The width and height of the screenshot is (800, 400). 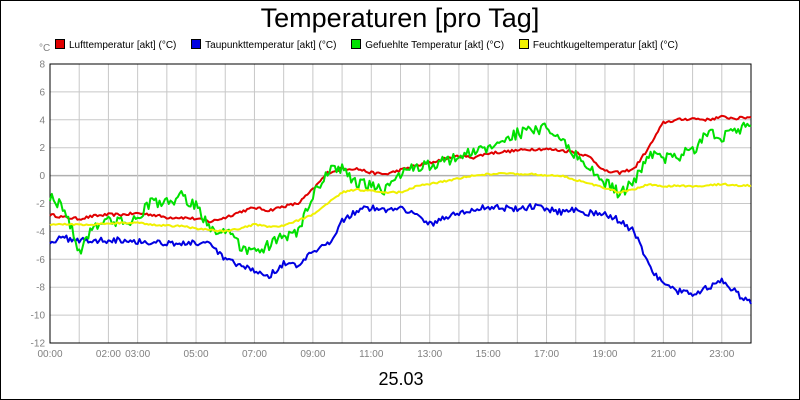 What do you see at coordinates (123, 45) in the screenshot?
I see `legend-label-lufttemperatur: Lufttemperatur [akt] (°C)` at bounding box center [123, 45].